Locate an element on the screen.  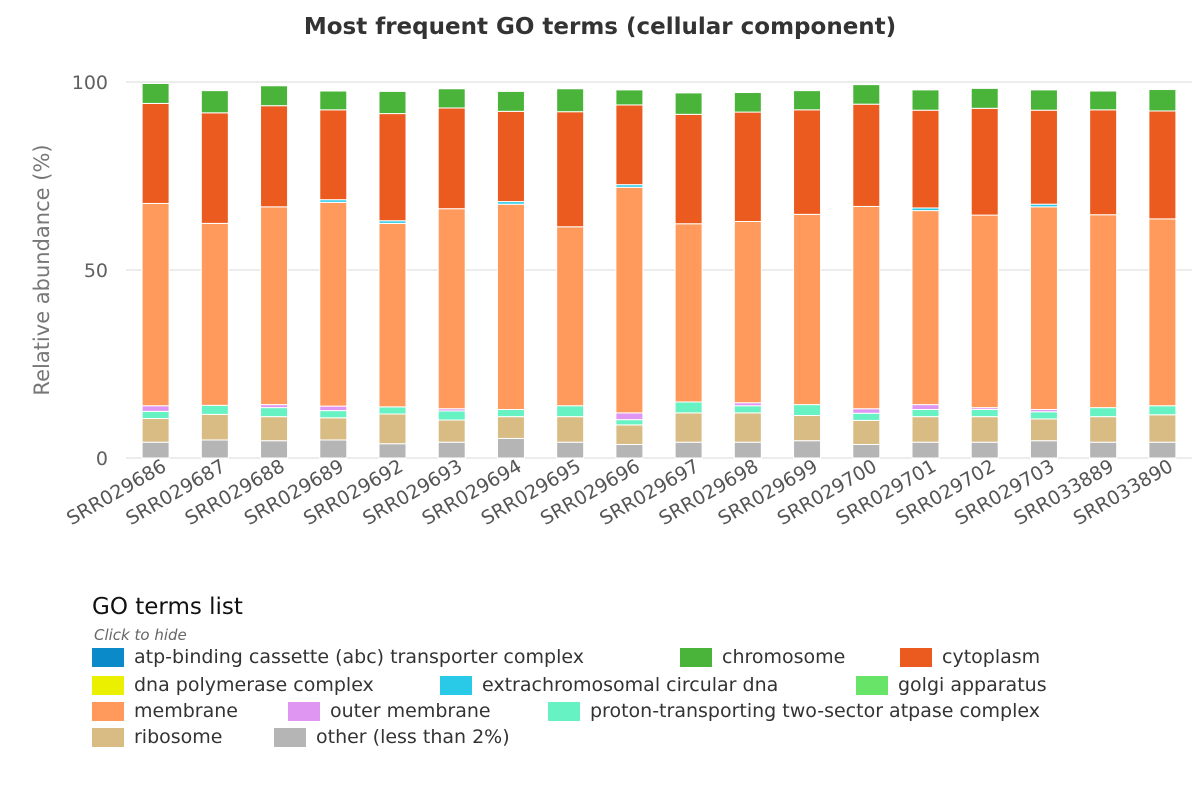
legend-item: chromosome is located at coordinates (762, 657).